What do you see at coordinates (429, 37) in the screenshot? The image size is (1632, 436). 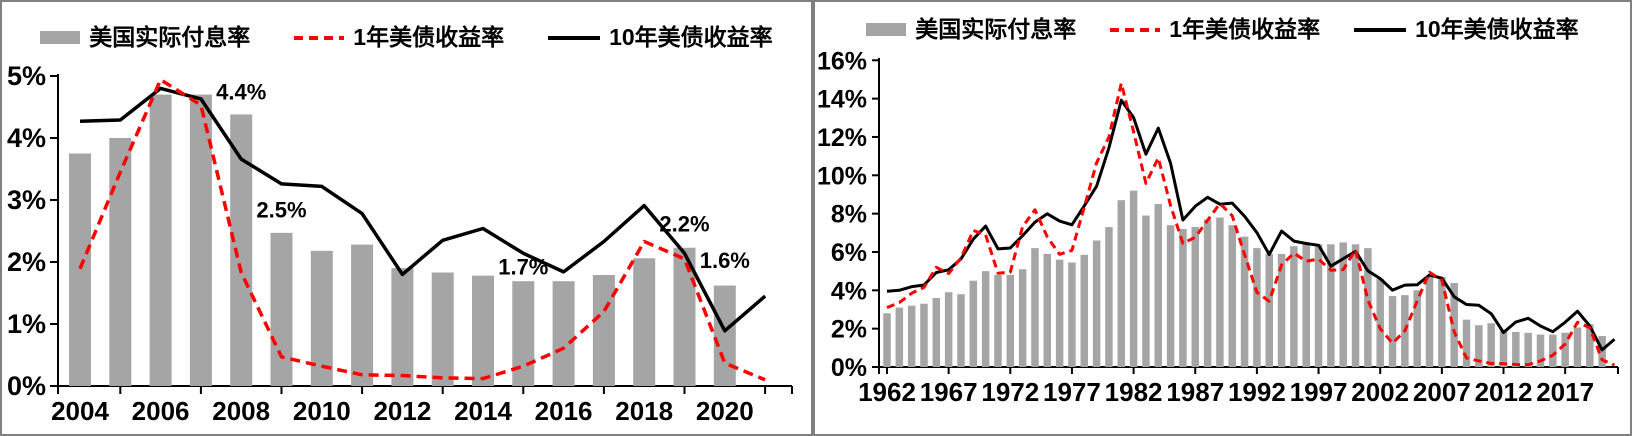 I see `legend-label: 1年美债收益率` at bounding box center [429, 37].